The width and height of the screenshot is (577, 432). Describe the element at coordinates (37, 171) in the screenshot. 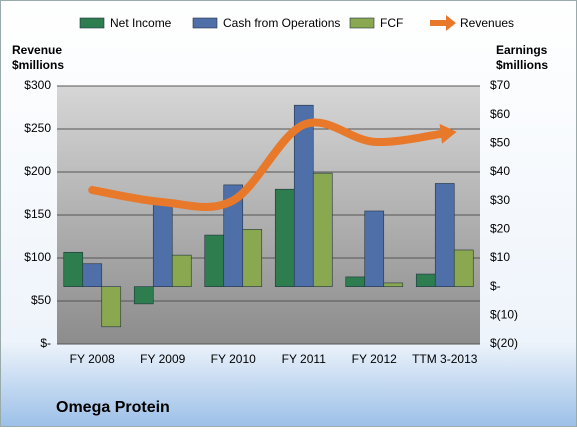

I see `y-tick-label: $200` at that location.